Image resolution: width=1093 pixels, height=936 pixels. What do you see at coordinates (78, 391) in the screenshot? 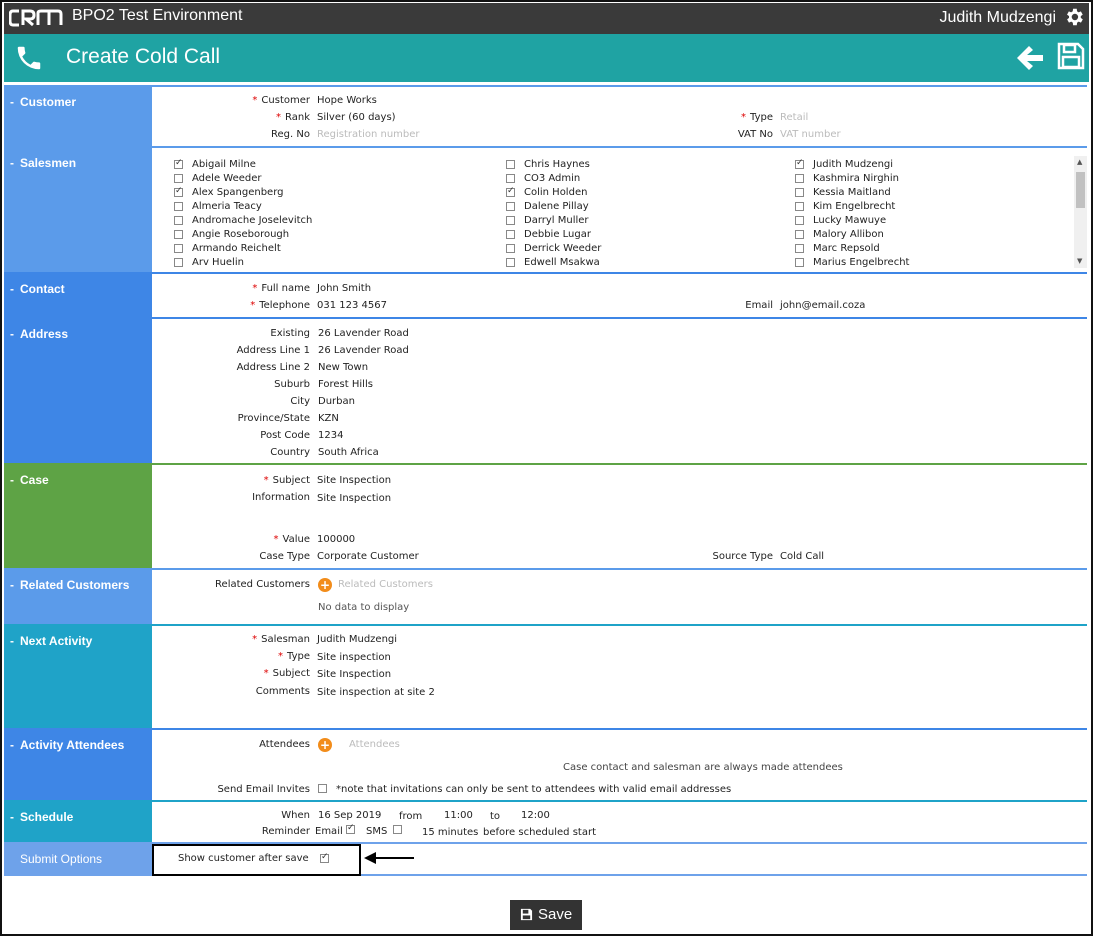
I see `section-address: - Address` at bounding box center [78, 391].